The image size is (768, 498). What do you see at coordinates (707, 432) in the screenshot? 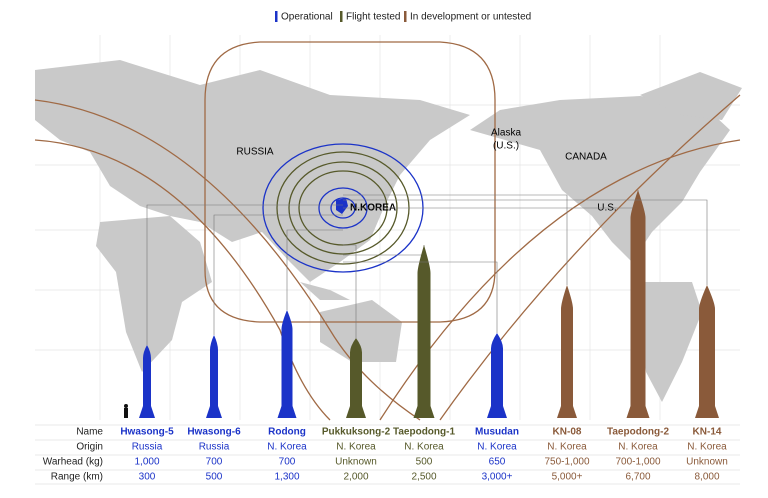
I see `cell-name: KN-14` at bounding box center [707, 432].